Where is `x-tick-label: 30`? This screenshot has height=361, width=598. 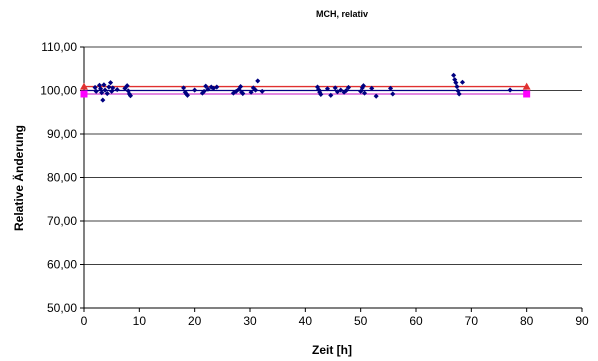 x-tick-label: 30 is located at coordinates (250, 321).